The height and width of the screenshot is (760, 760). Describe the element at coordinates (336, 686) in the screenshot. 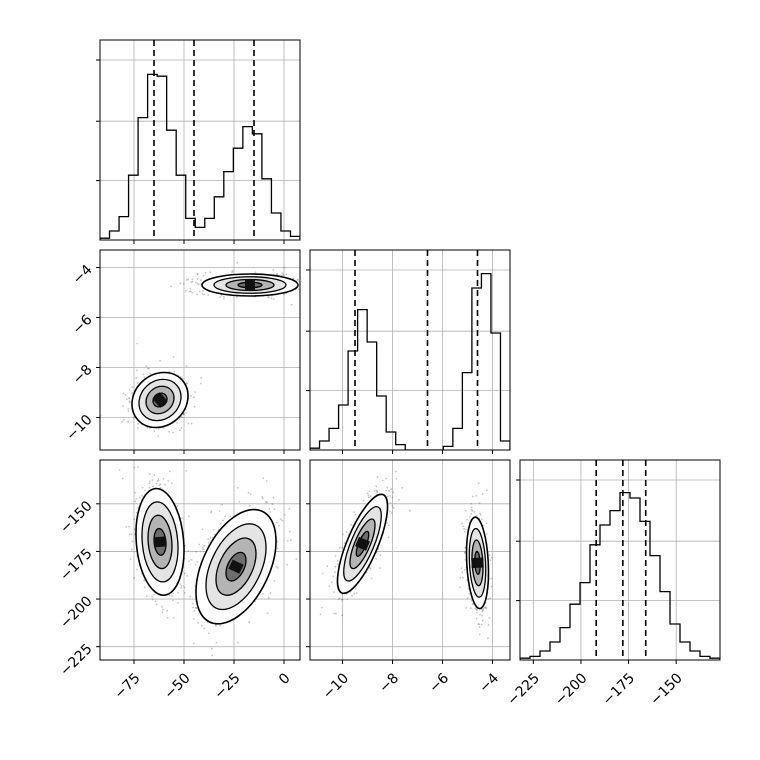

I see `x-tick-label: −10` at that location.